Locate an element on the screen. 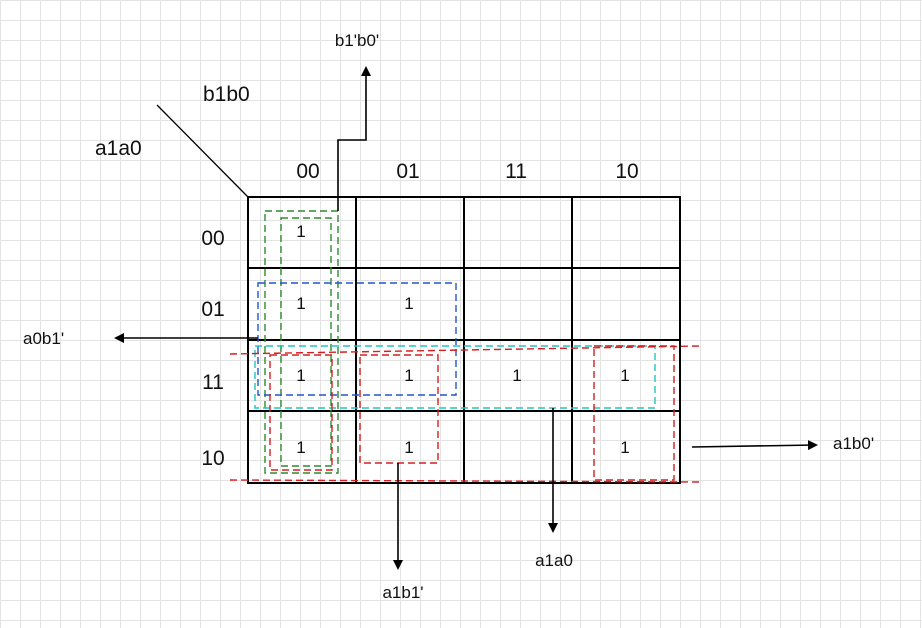 Image resolution: width=922 pixels, height=628 pixels. kmap-cells: 1 1 1 1 1 1 1 1 1 1 is located at coordinates (462, 339).